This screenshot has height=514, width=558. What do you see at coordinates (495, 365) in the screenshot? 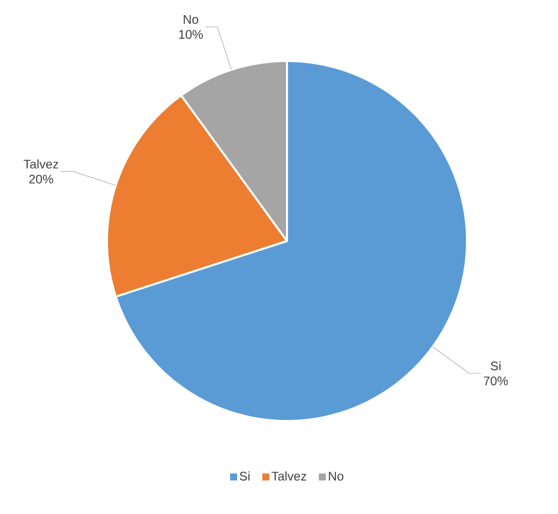
I see `slice-label: Si` at bounding box center [495, 365].